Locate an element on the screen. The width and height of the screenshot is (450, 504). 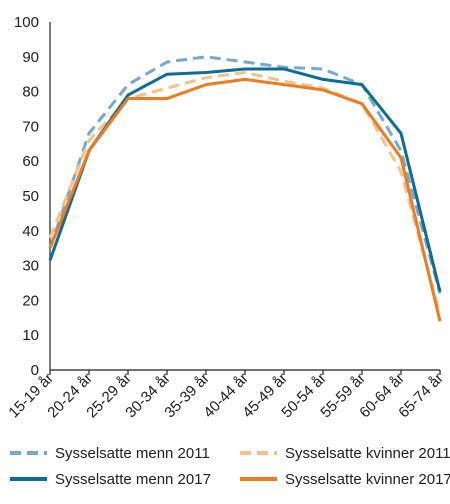
y-tick-label: 20 is located at coordinates (30, 300).